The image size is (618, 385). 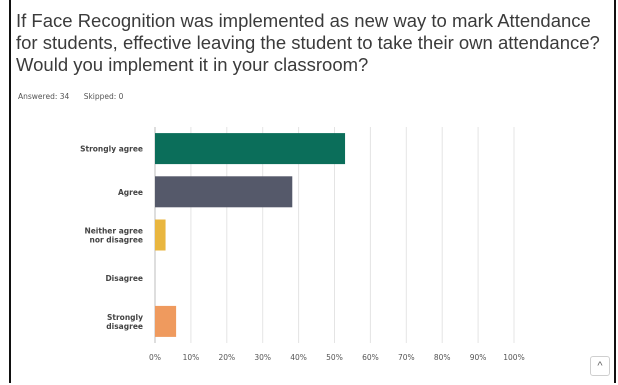 I want to click on x-tick-label: 60%, so click(x=370, y=357).